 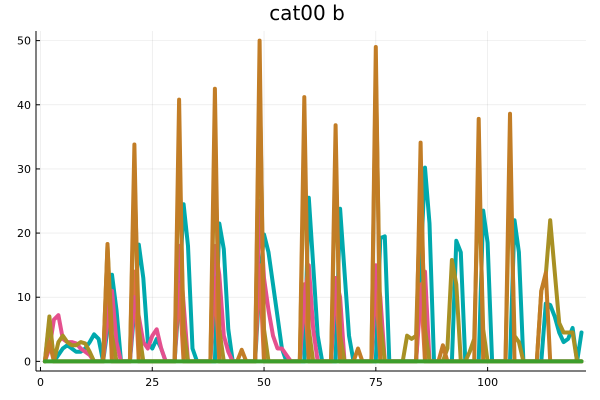 What do you see at coordinates (24, 41) in the screenshot?
I see `y-tick-label: 50` at bounding box center [24, 41].